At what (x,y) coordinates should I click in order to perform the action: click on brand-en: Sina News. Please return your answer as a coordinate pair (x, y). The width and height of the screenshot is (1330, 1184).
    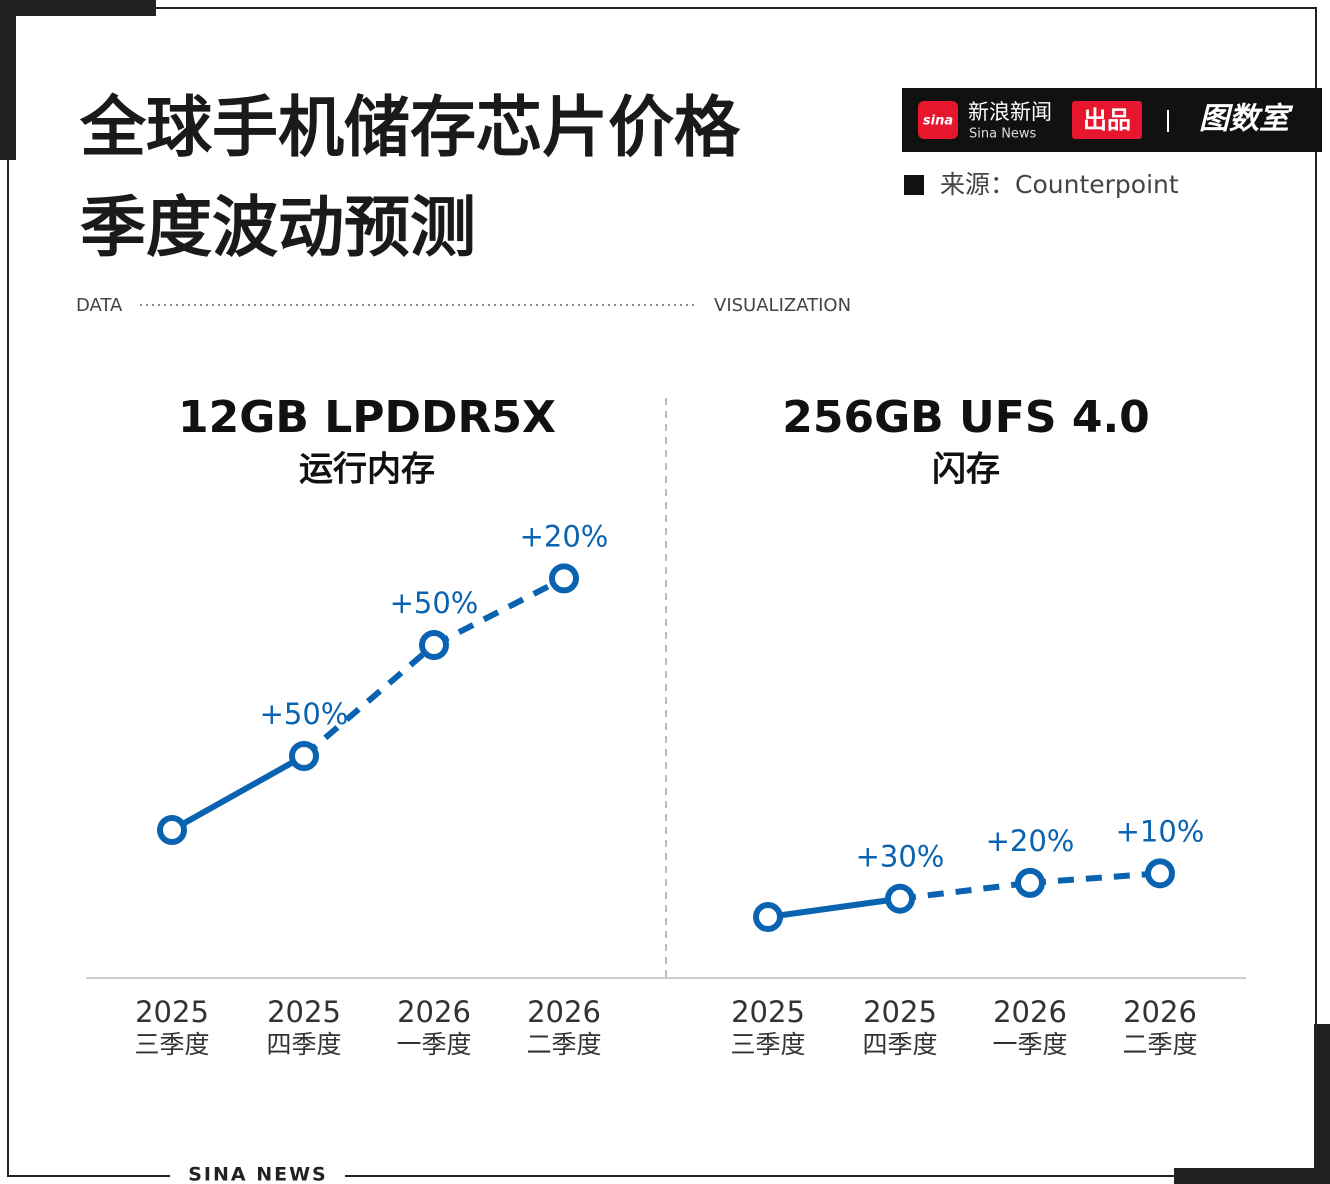
    Looking at the image, I should click on (1003, 134).